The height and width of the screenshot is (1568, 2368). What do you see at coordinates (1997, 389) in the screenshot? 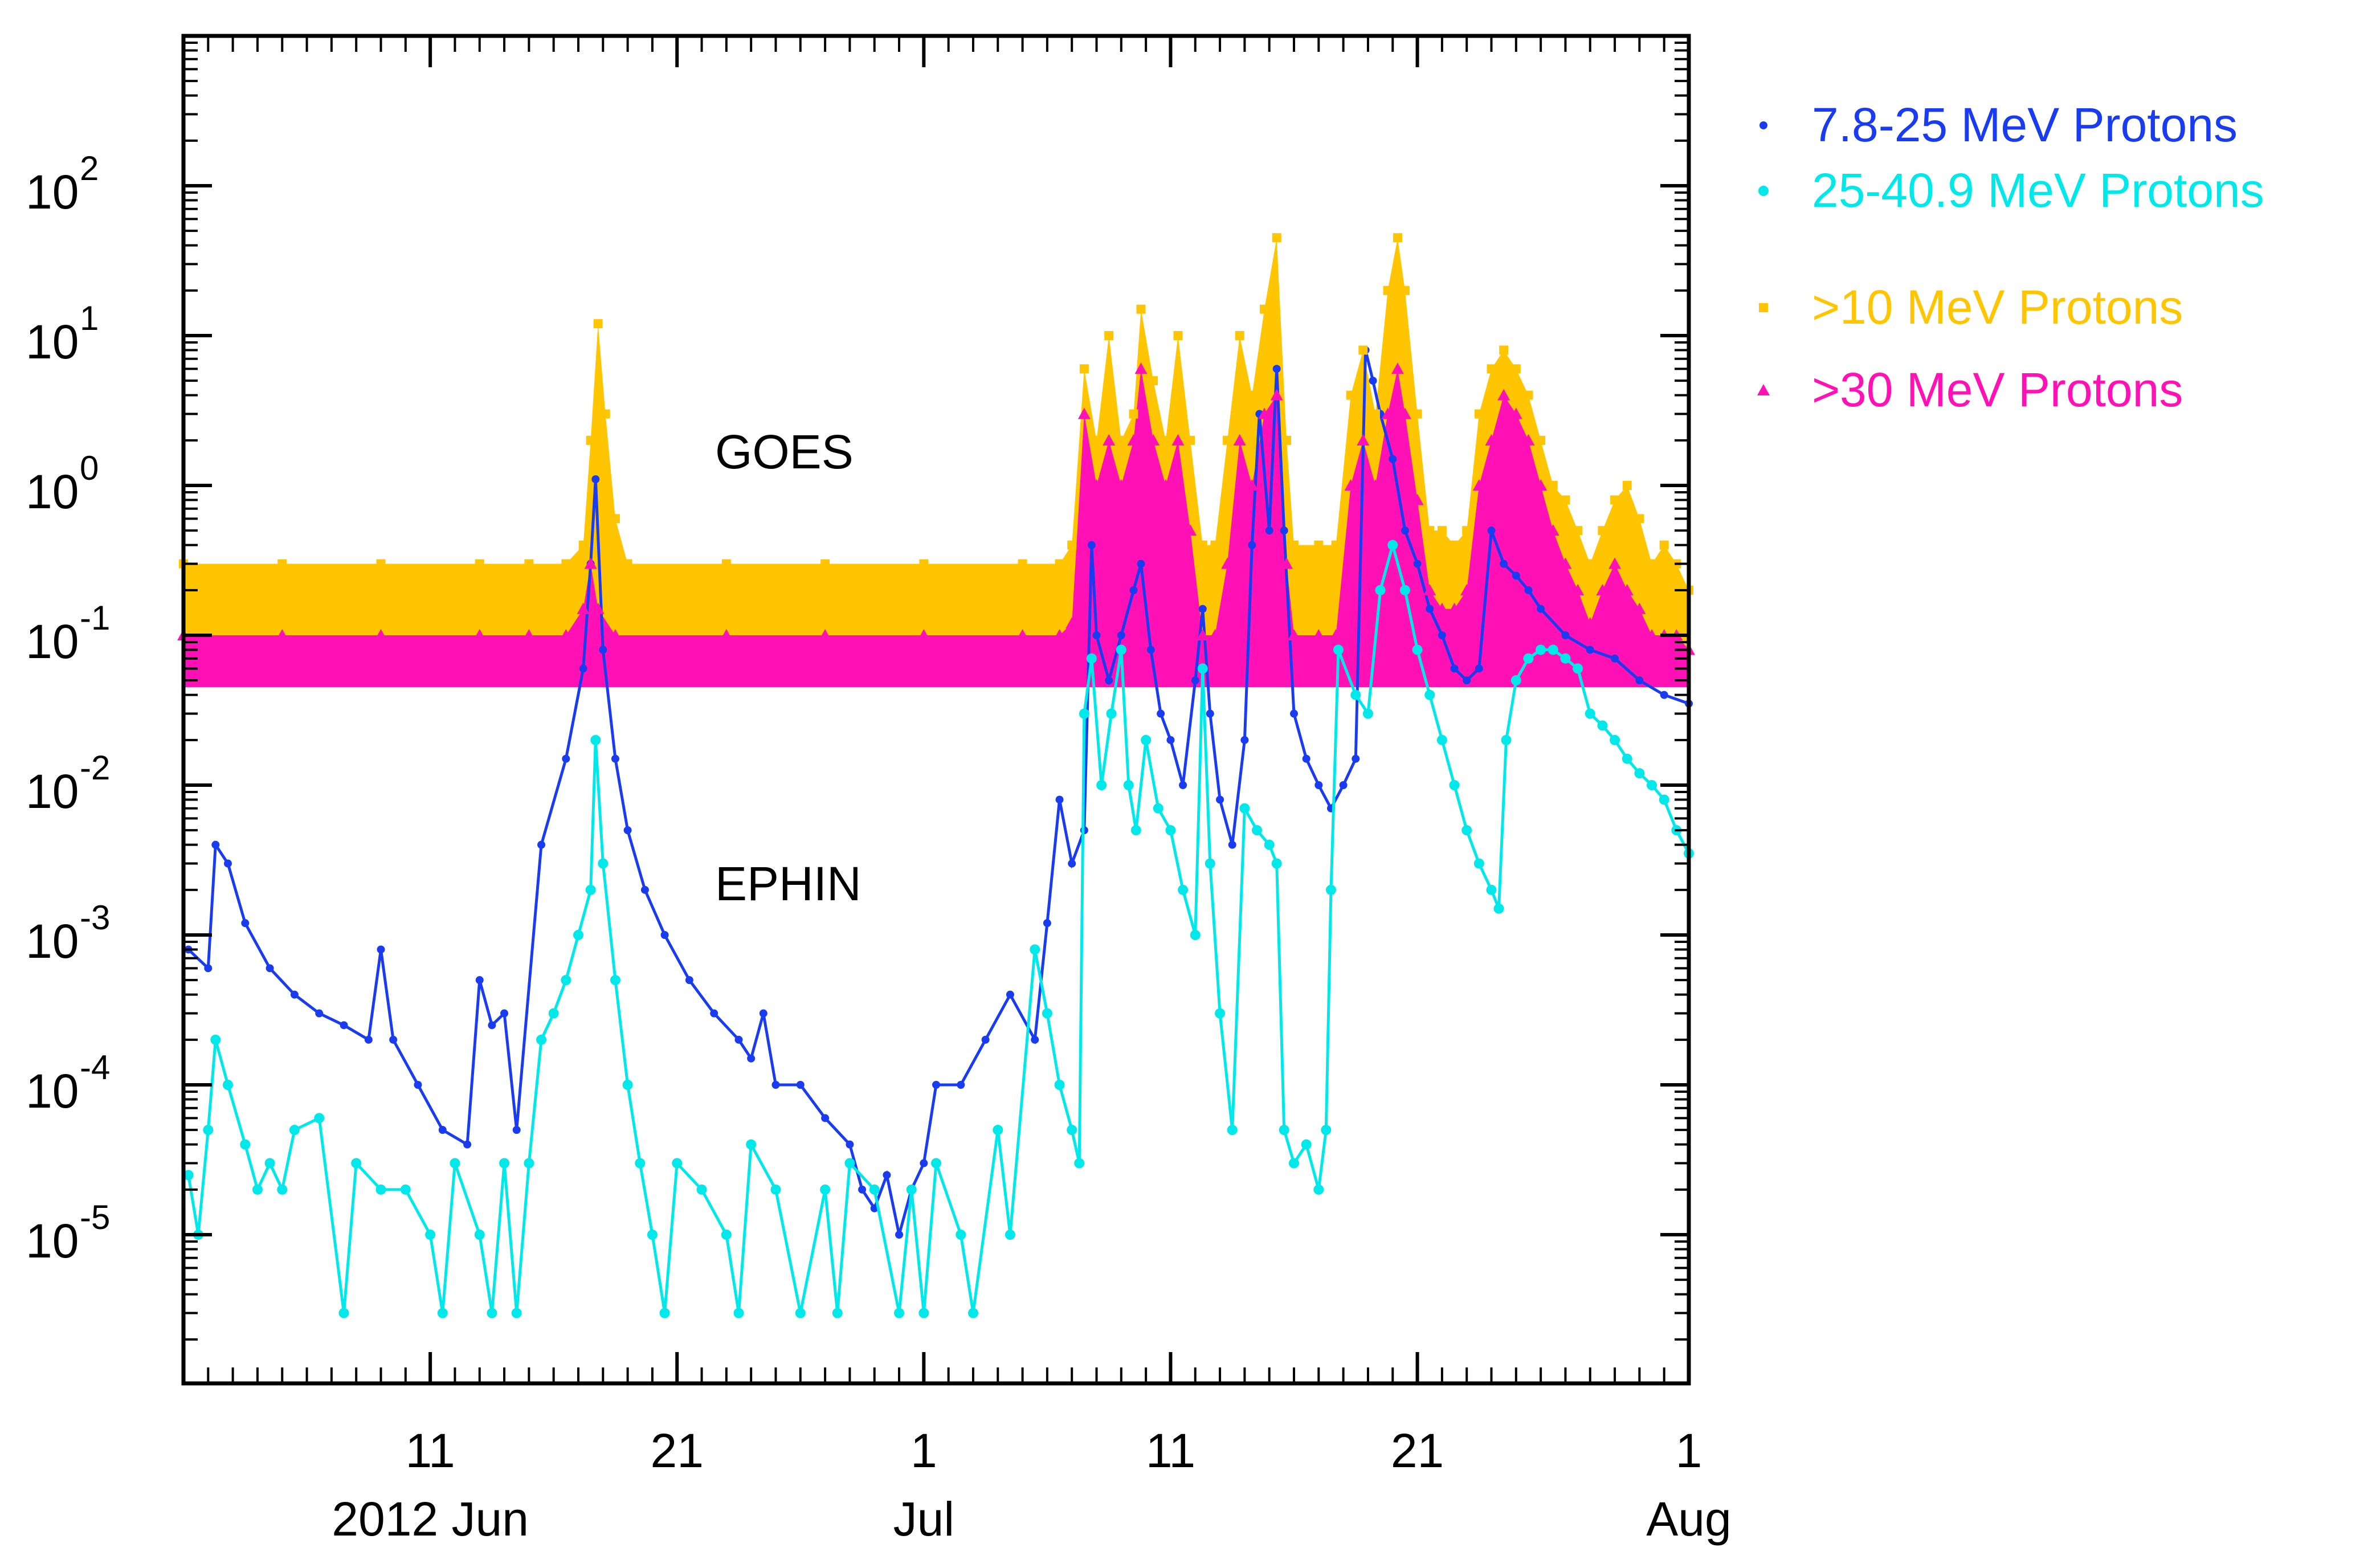
I see `legend-label: >30 MeV Protons` at bounding box center [1997, 389].